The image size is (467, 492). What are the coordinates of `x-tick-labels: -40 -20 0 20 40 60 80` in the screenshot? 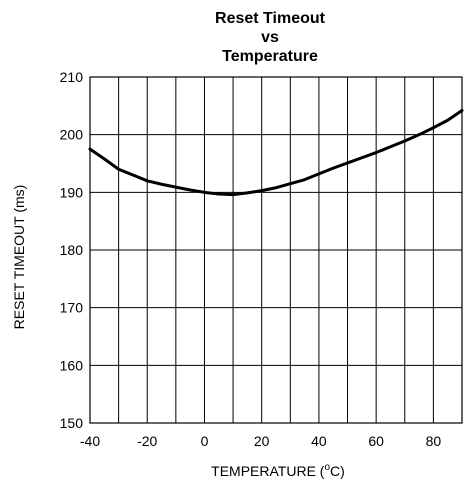 It's located at (260, 441).